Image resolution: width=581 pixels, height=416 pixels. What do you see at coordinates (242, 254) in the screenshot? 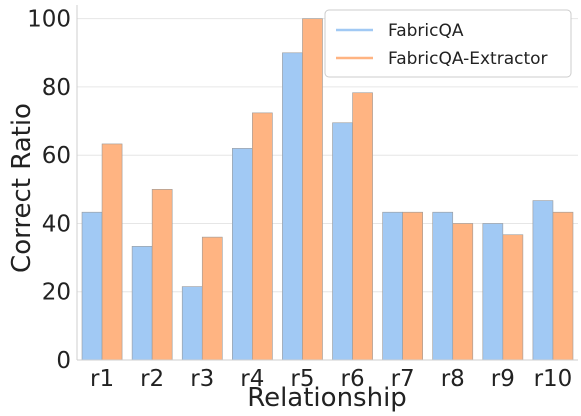
I see `bar-fabricqa-r4` at bounding box center [242, 254].